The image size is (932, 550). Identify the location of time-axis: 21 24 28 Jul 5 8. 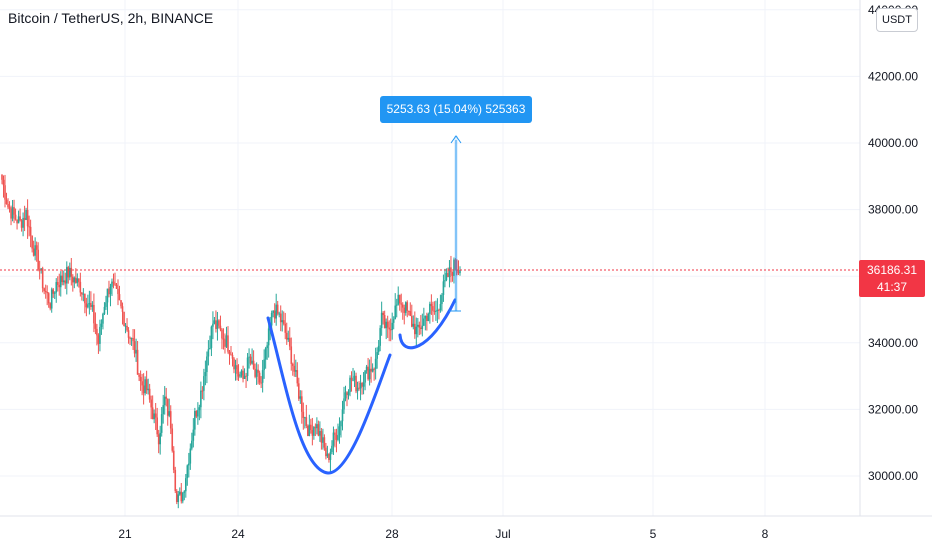
(466, 528).